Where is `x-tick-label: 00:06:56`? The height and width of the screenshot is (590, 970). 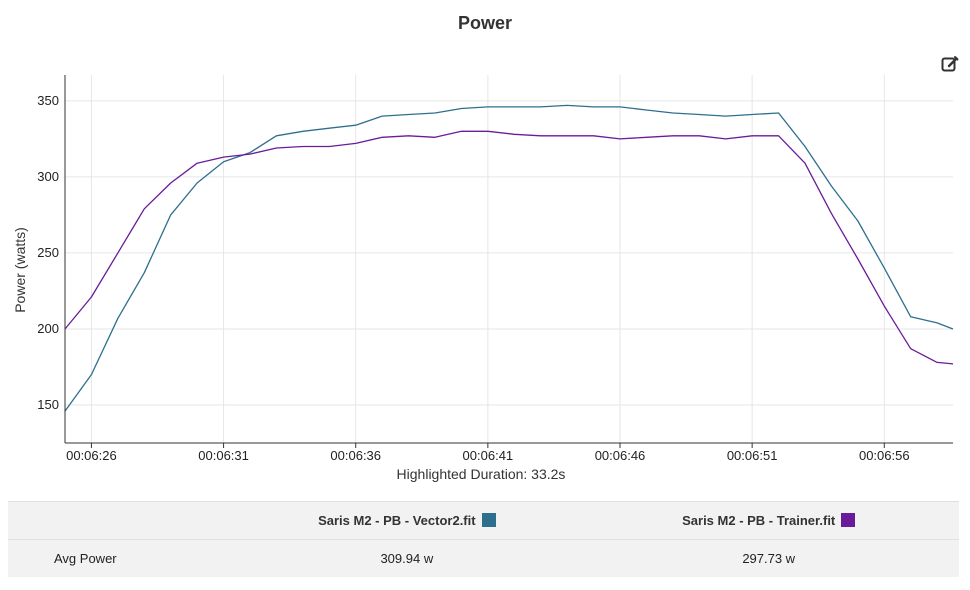 x-tick-label: 00:06:56 is located at coordinates (884, 455).